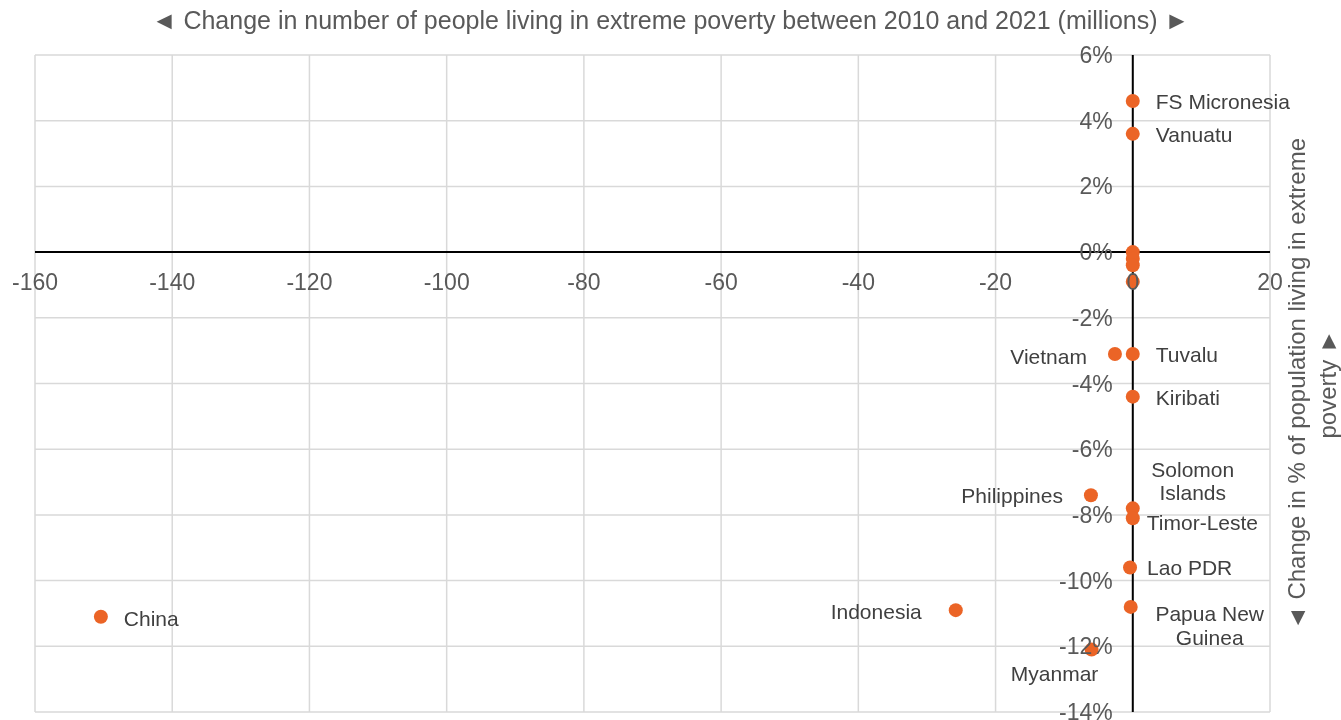  I want to click on x-tick-label: -20, so click(995, 282).